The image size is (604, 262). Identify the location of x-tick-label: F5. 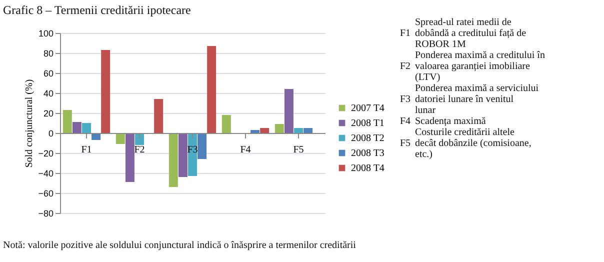
(298, 150).